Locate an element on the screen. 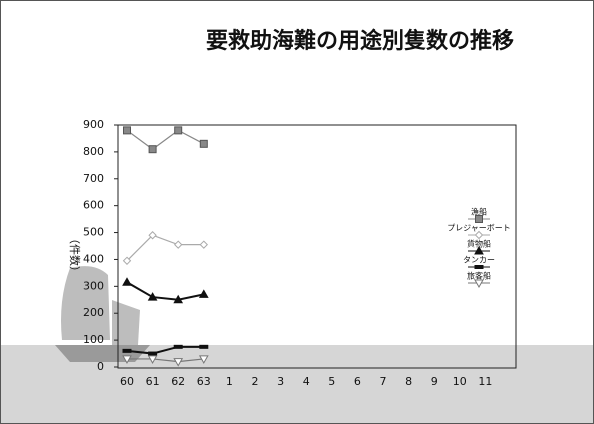 This screenshot has height=424, width=594. x-tick-label: 63 is located at coordinates (204, 381).